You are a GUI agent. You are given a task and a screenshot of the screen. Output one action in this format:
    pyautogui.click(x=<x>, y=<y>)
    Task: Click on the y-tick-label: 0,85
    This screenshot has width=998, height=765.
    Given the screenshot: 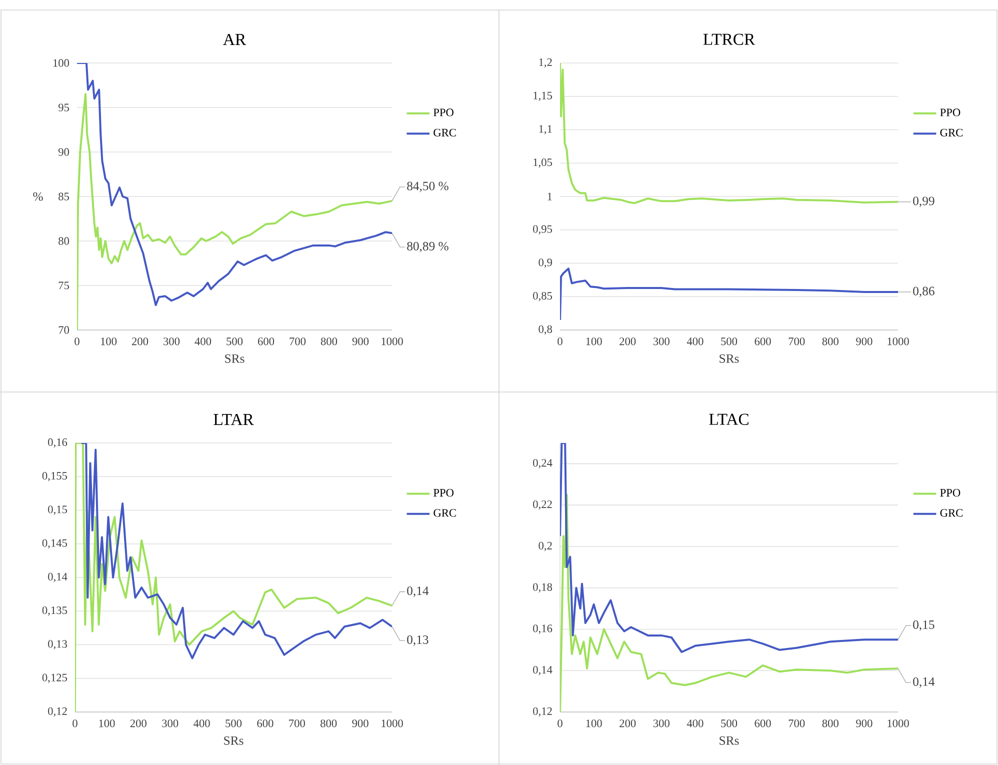 What is the action you would take?
    pyautogui.click(x=542, y=297)
    